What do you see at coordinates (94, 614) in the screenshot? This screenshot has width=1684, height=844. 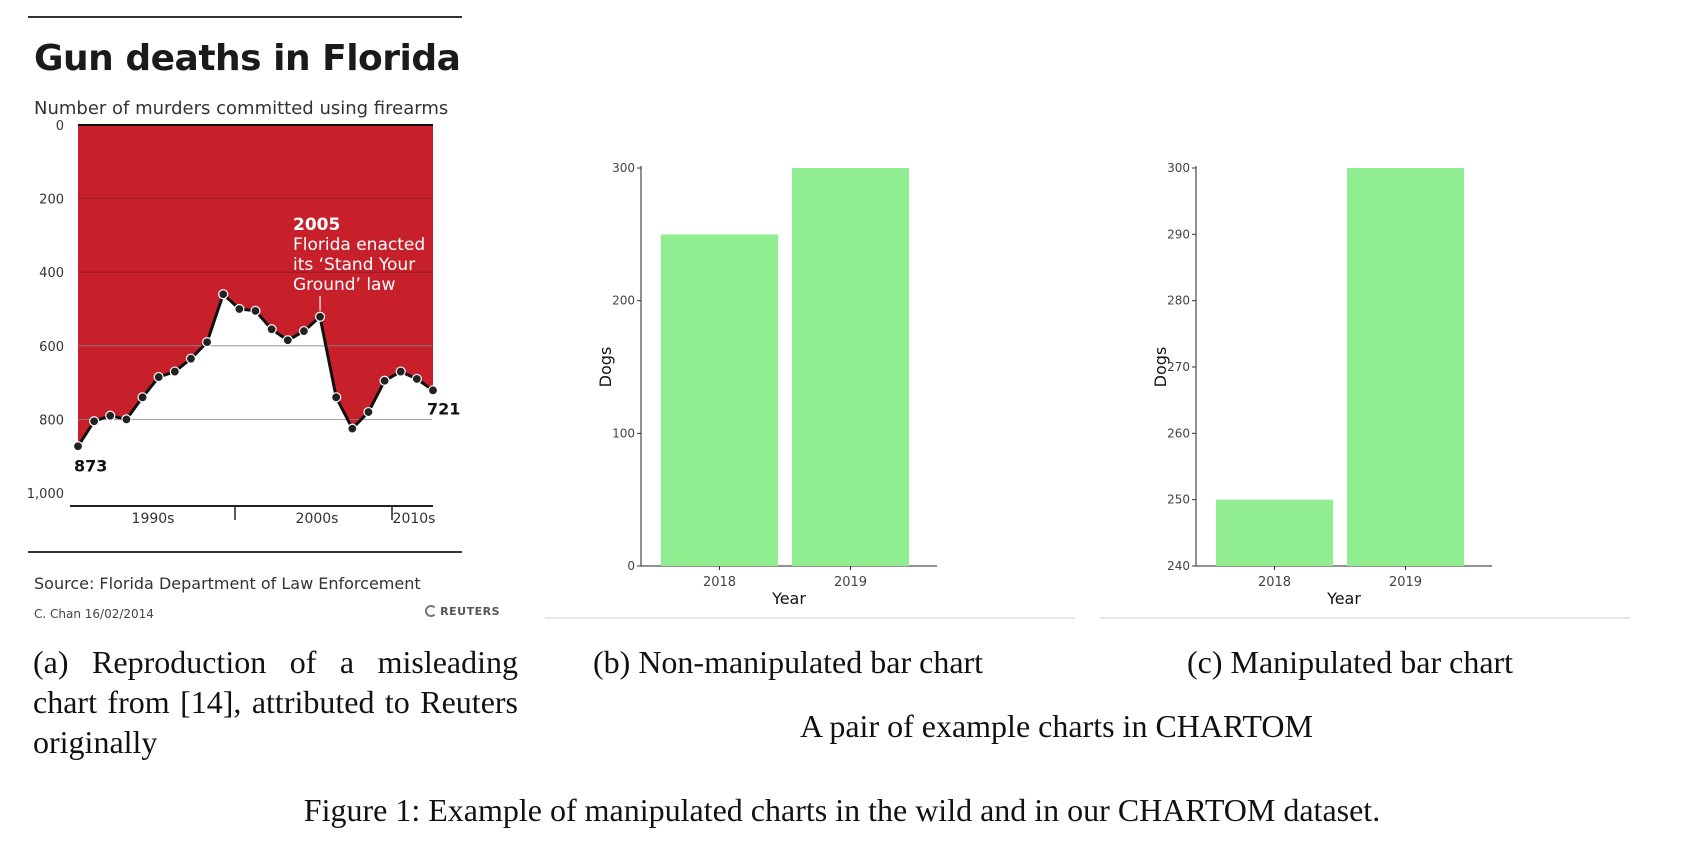 I see `chart-credit: C. Chan 16/02/2014` at bounding box center [94, 614].